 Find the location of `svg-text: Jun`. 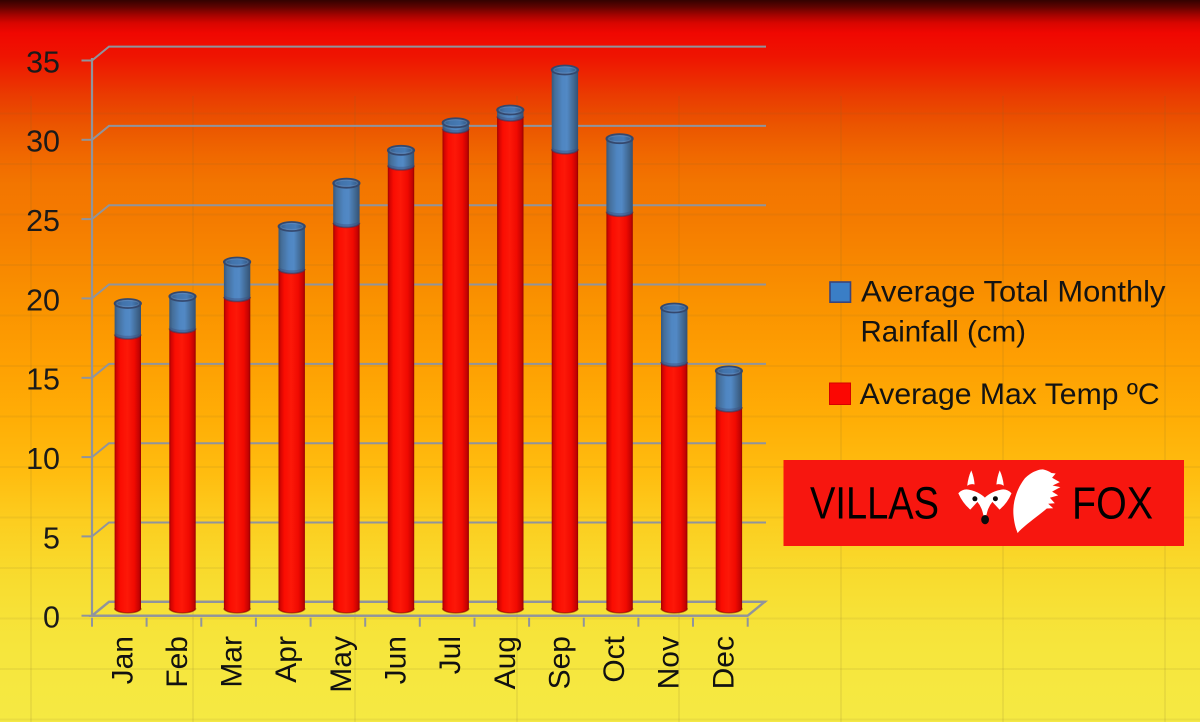

svg-text: Jun is located at coordinates (396, 660).